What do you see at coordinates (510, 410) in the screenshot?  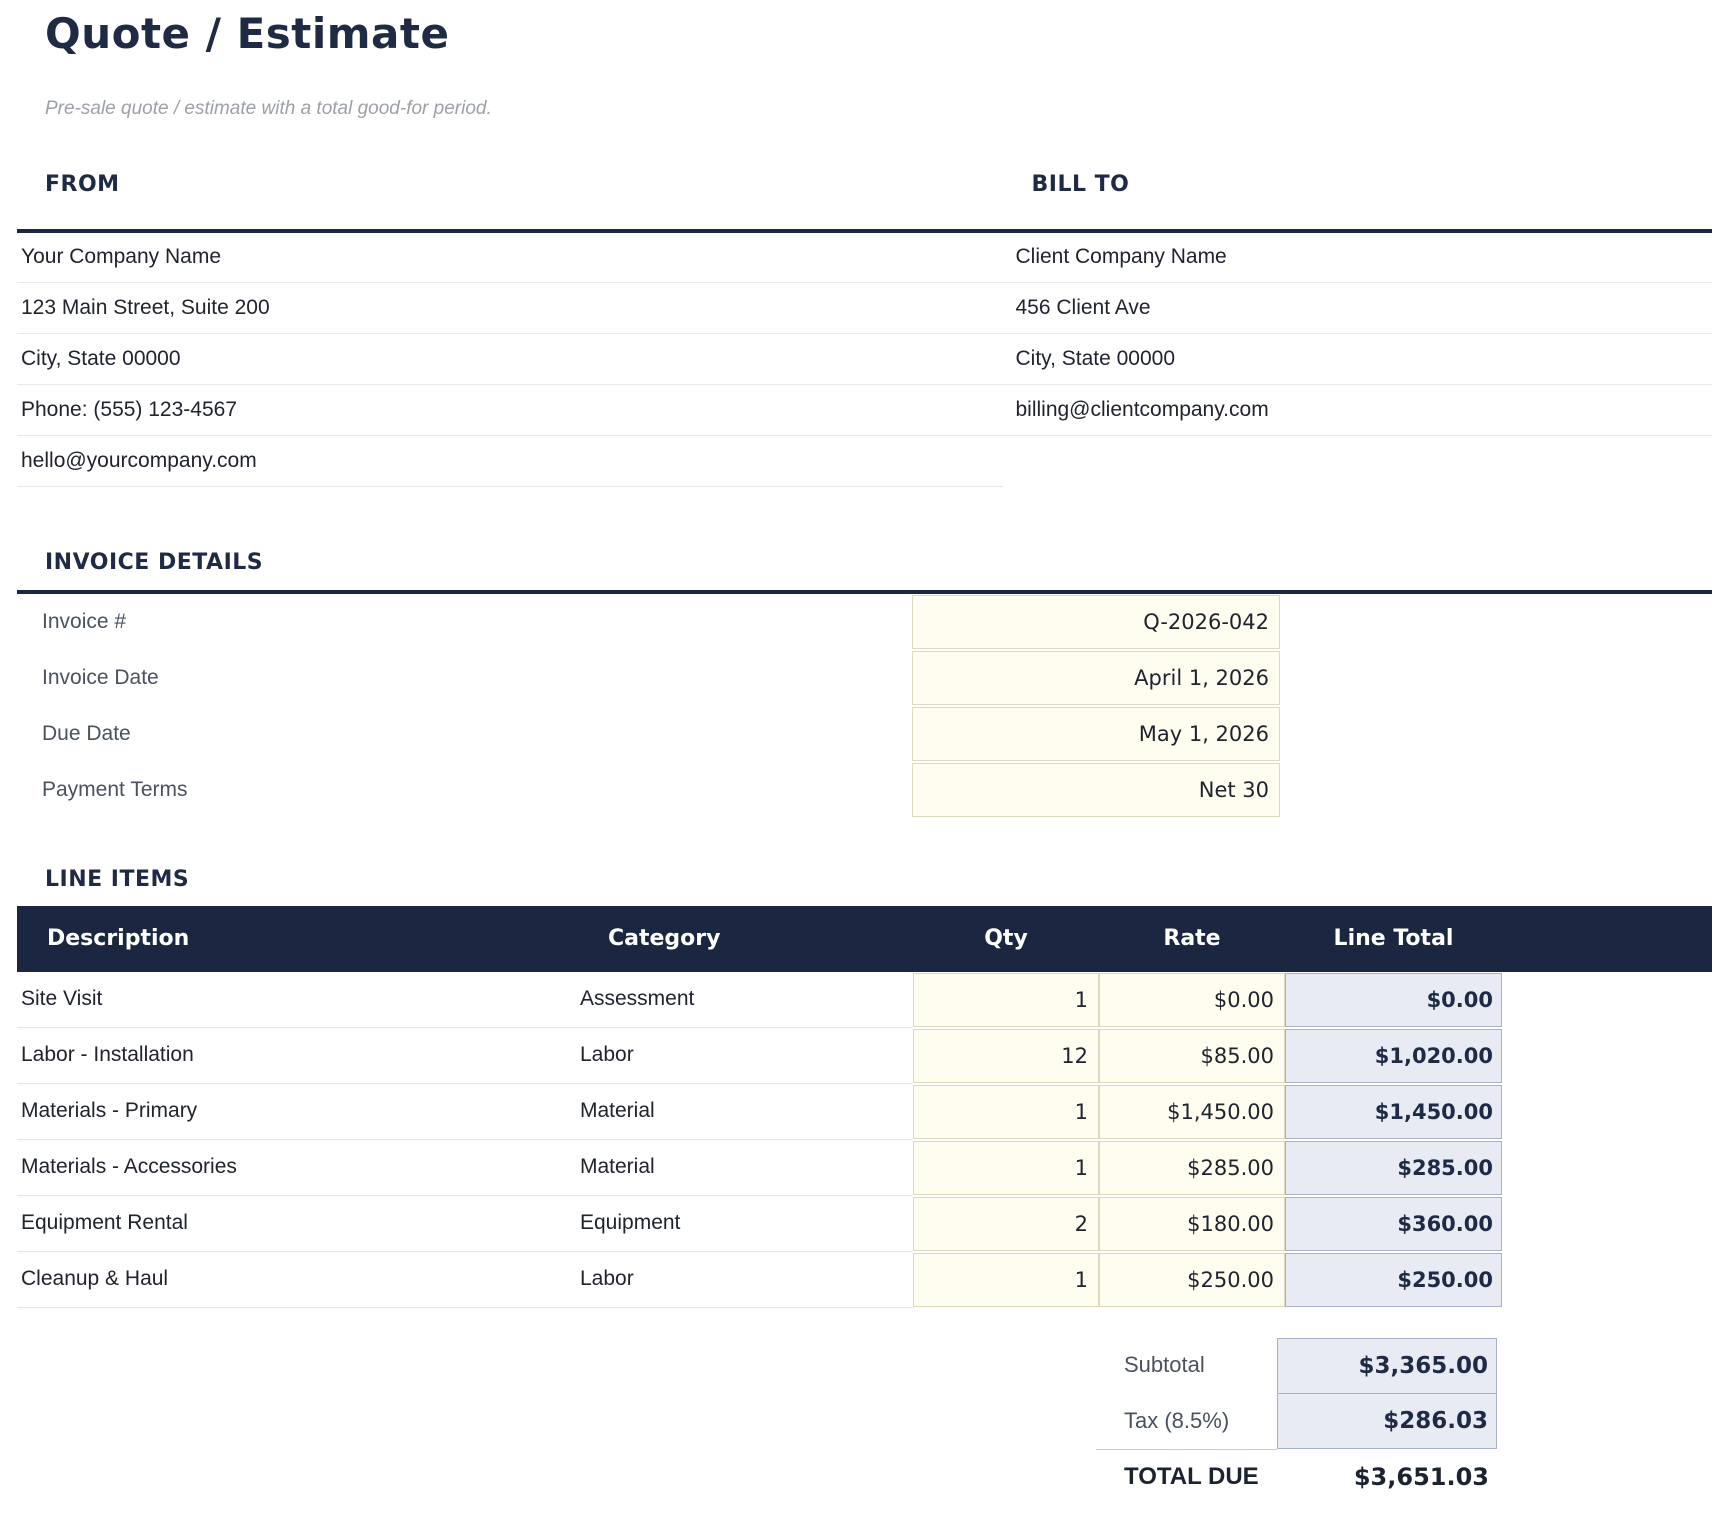 I see `from-phone: Phone: (555) 123-4567` at bounding box center [510, 410].